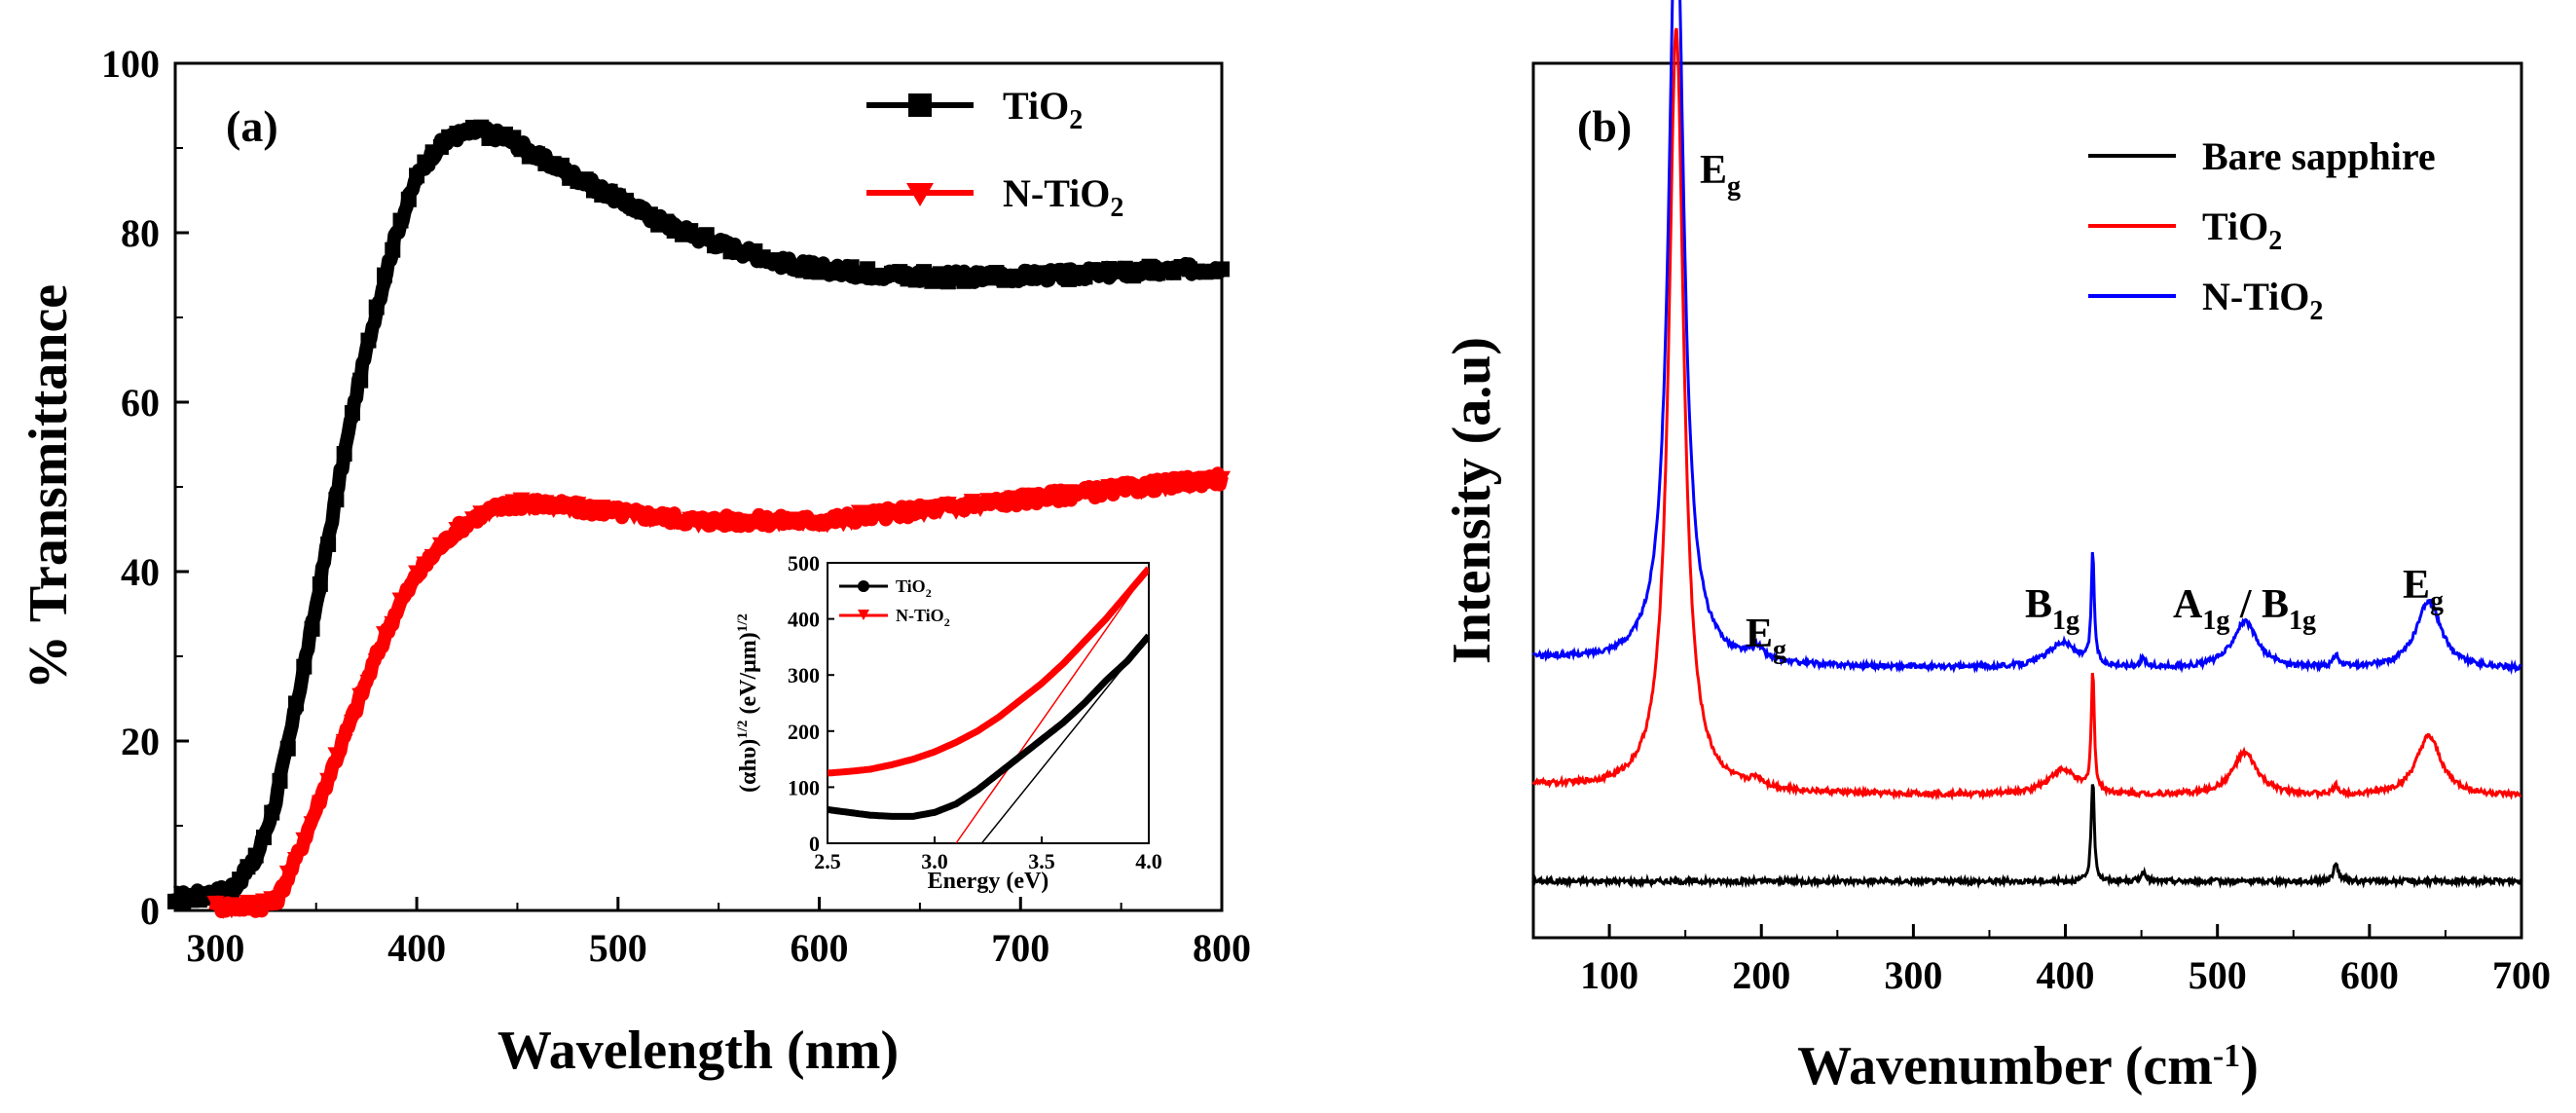 Image resolution: width=2576 pixels, height=1113 pixels. I want to click on inset-y-tick-label: 0, so click(814, 844).